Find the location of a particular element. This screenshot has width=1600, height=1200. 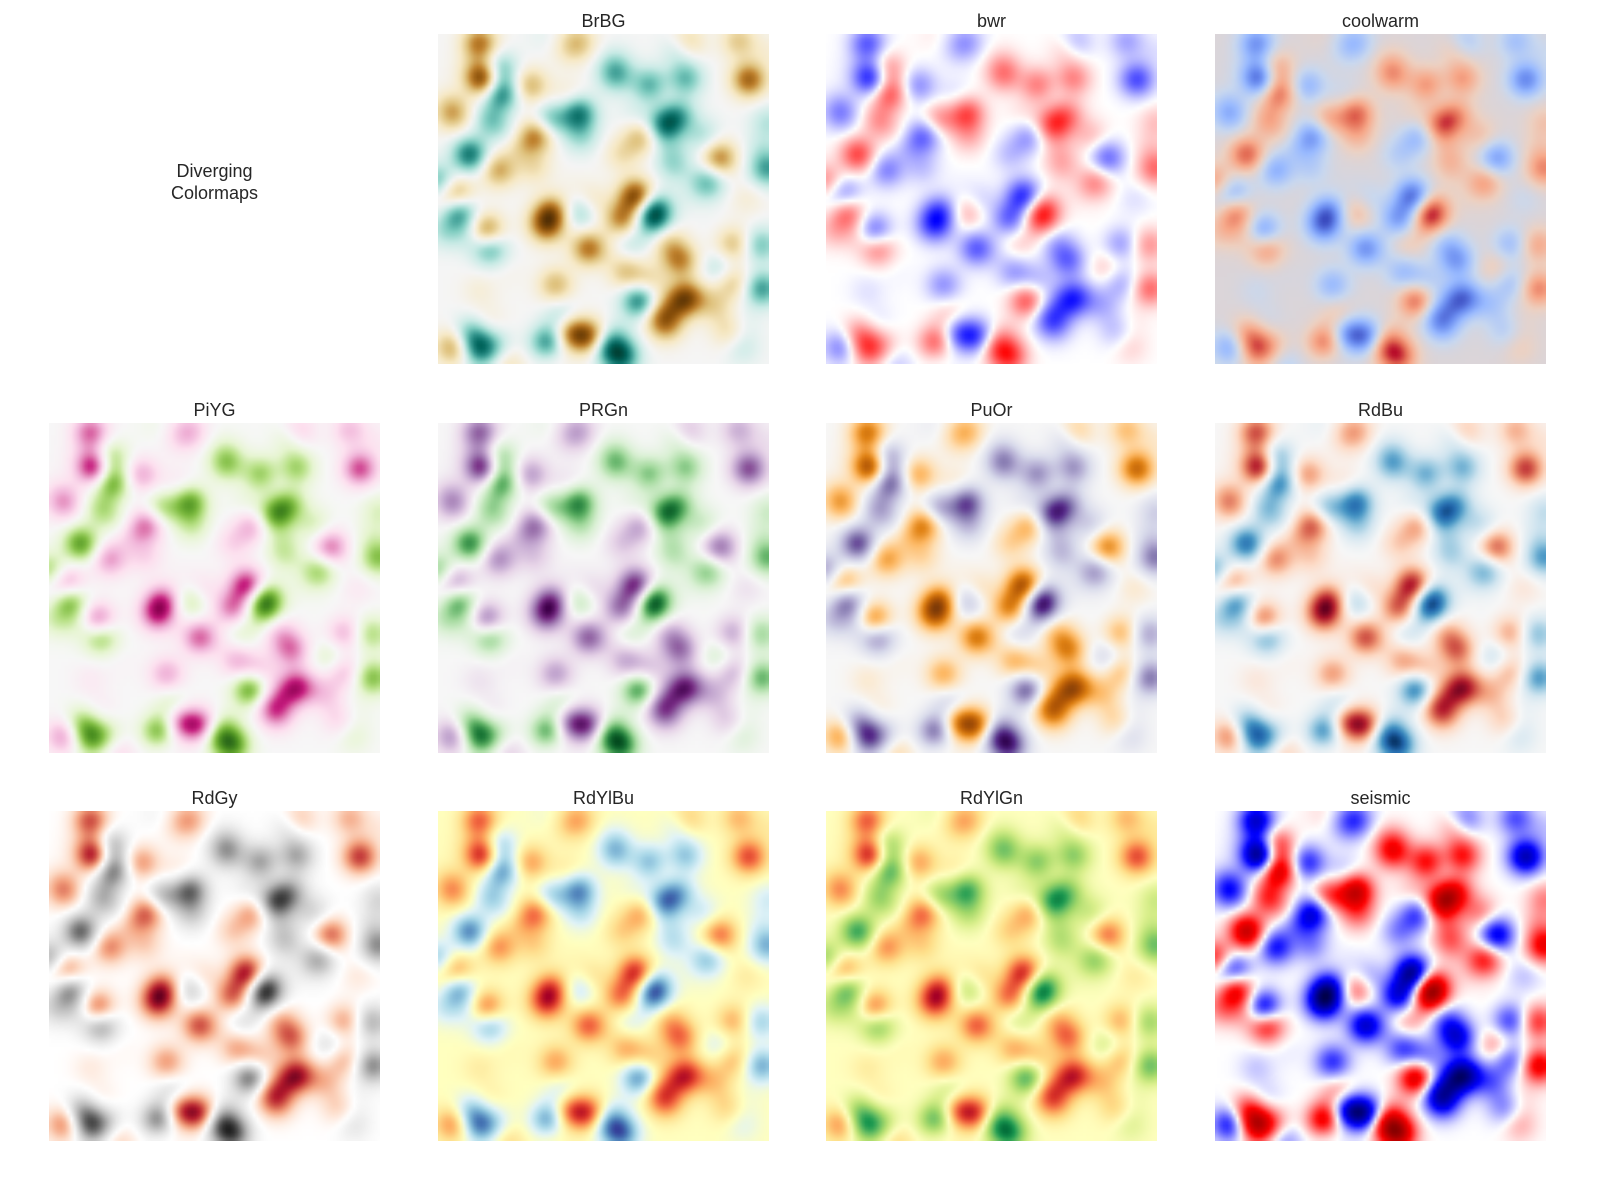

panel-title: RdYlBu is located at coordinates (603, 798).